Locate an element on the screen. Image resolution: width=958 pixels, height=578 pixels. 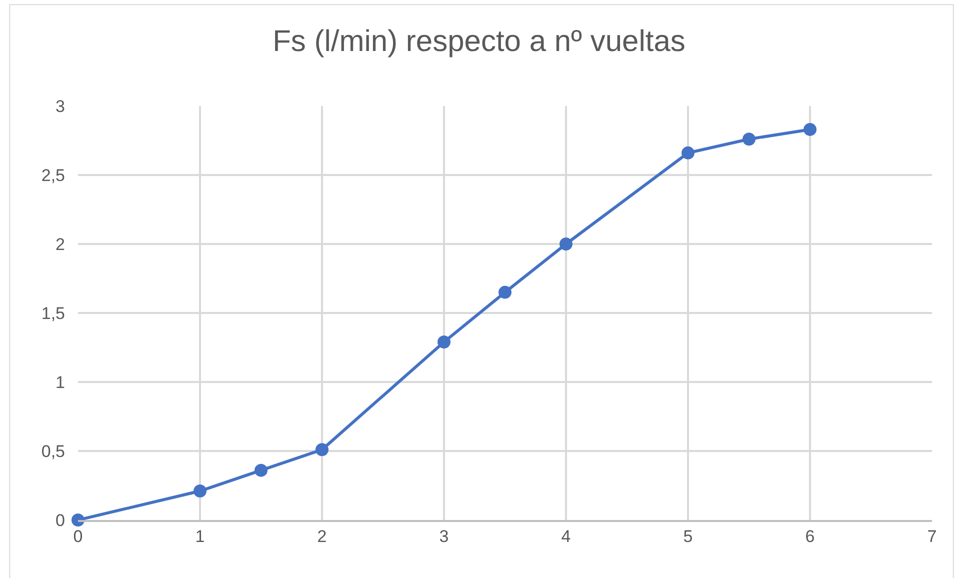
x-tick-label: 5 is located at coordinates (688, 536).